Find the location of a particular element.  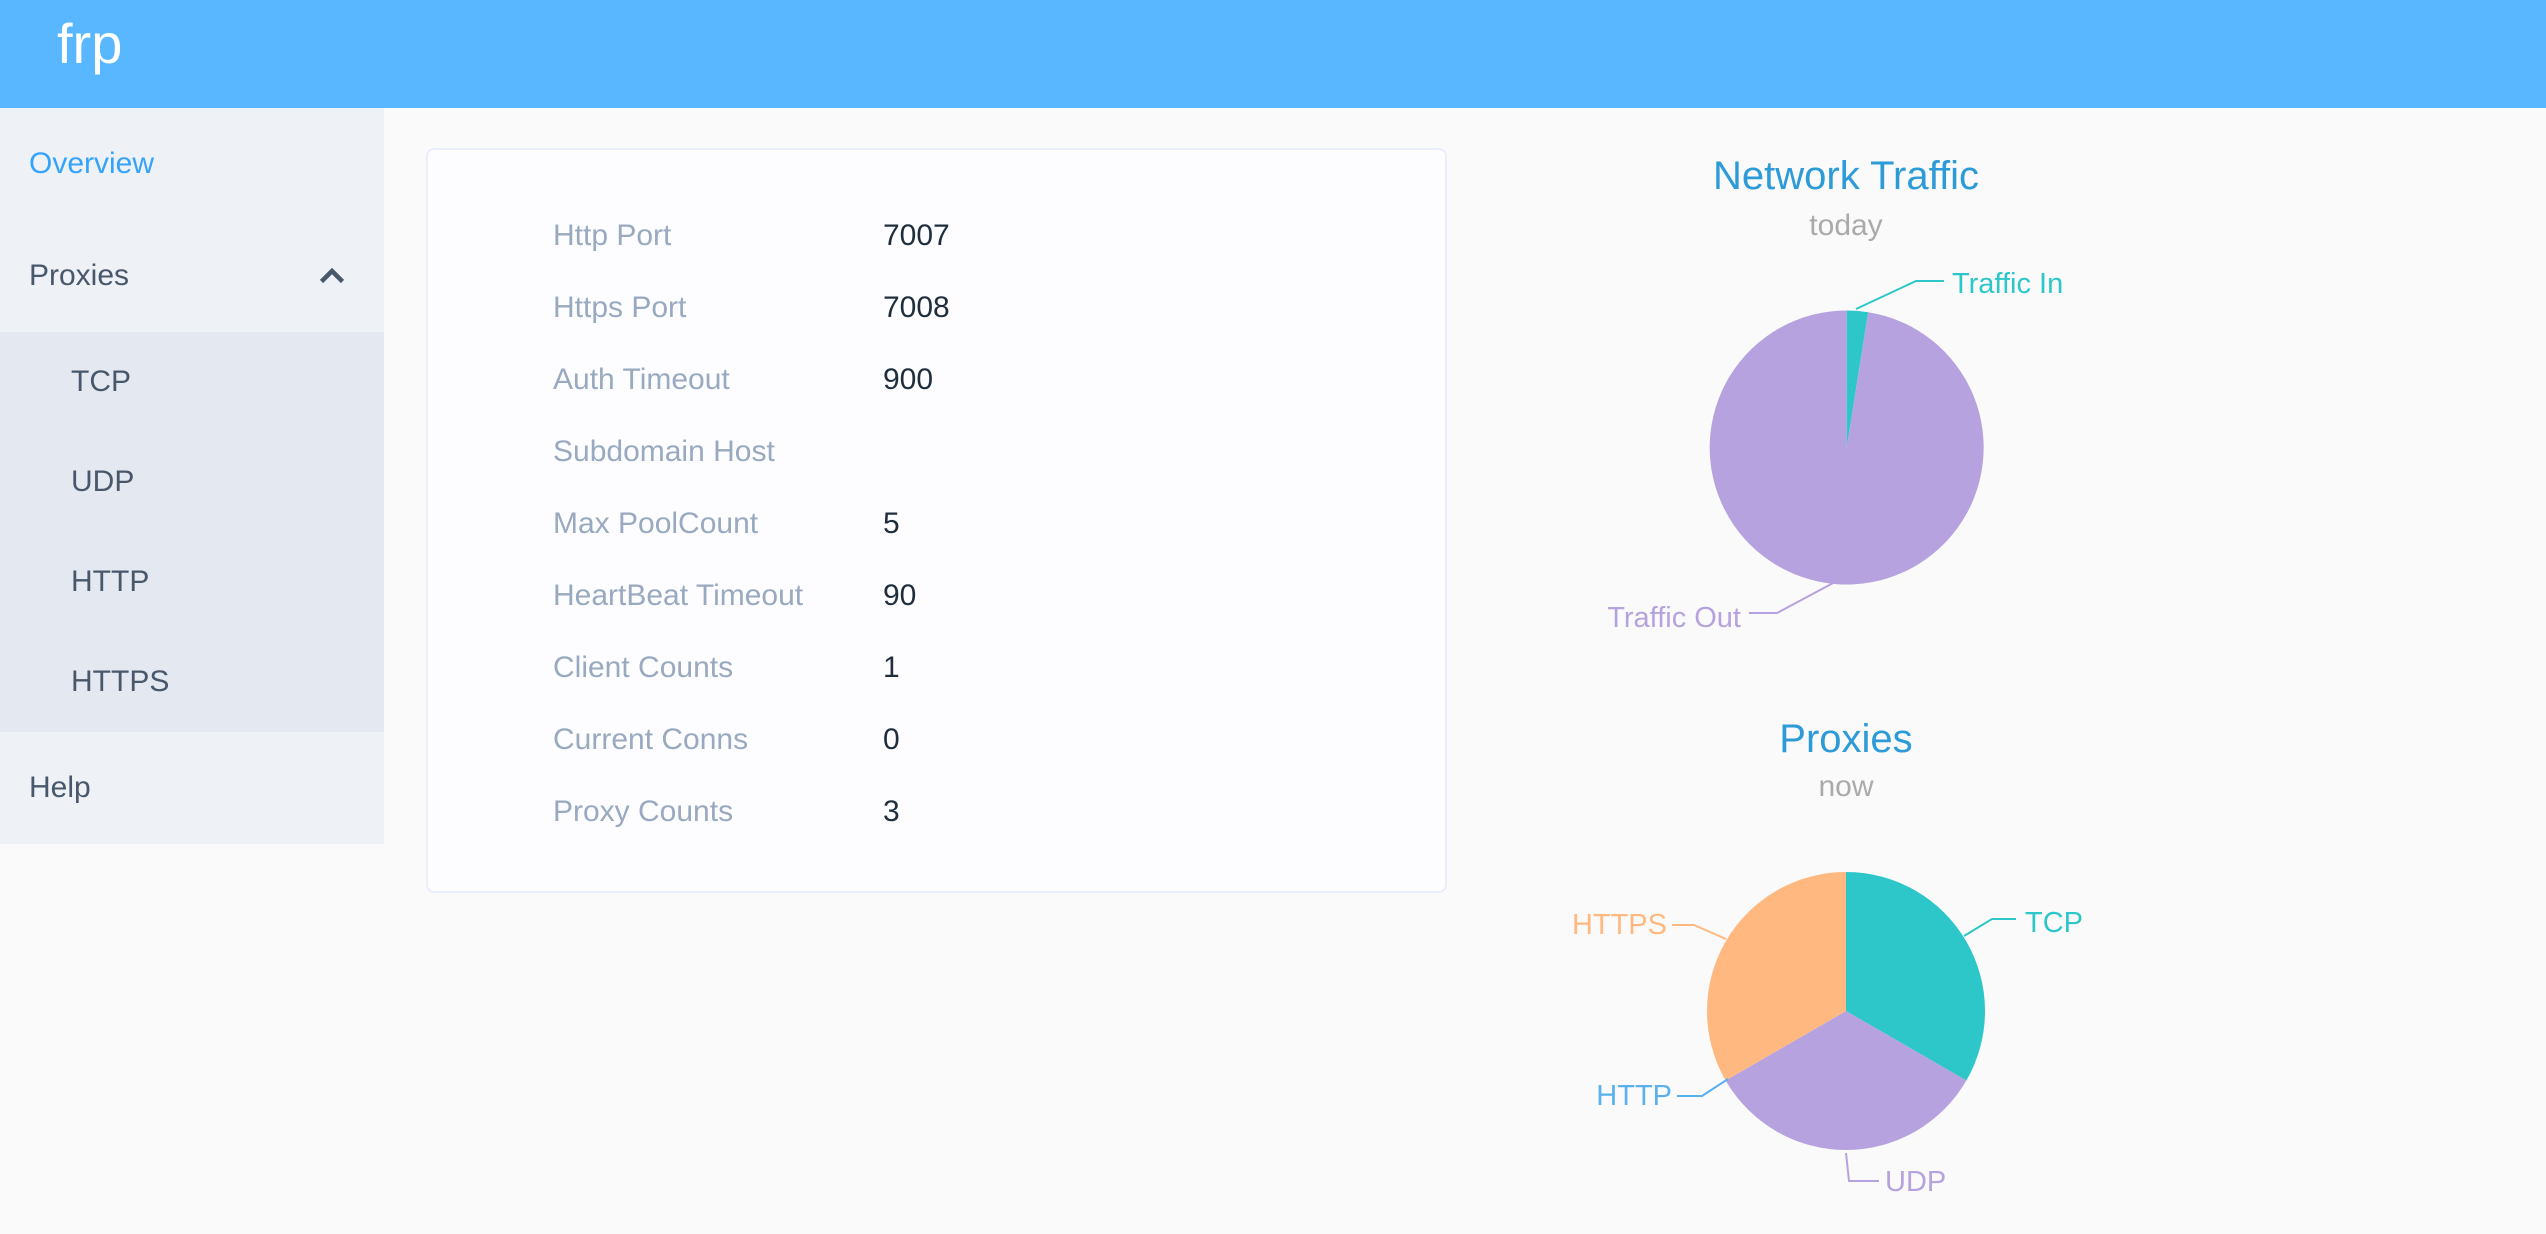

svg-text: Proxies is located at coordinates (1845, 739).